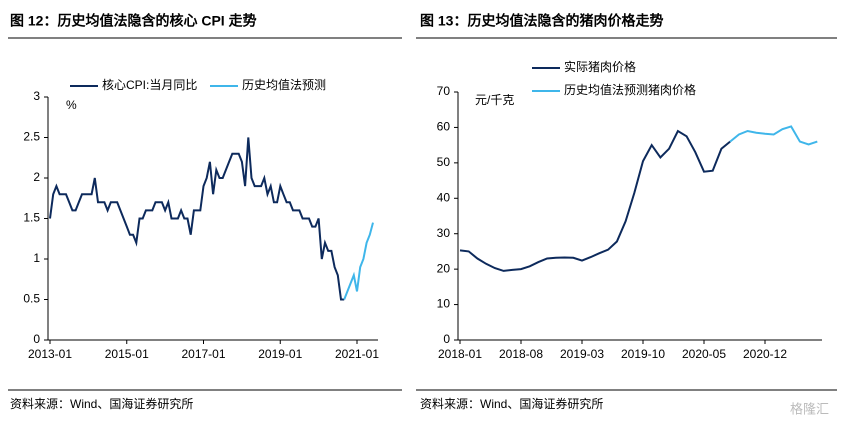  I want to click on watermark: 格隆汇, so click(809, 408).